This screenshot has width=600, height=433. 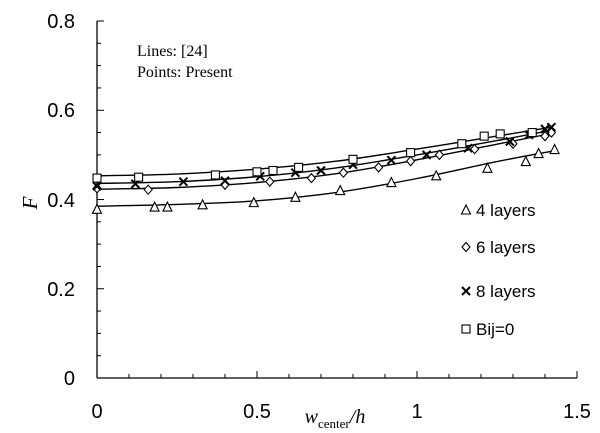 I want to click on y-tick-labels: 0 0.2 0.4 0.6 0.8, so click(x=61, y=200).